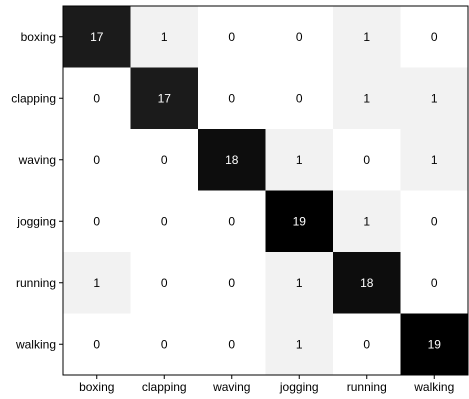 The height and width of the screenshot is (399, 469). I want to click on cell-value-boxing-boxing: 17, so click(97, 37).